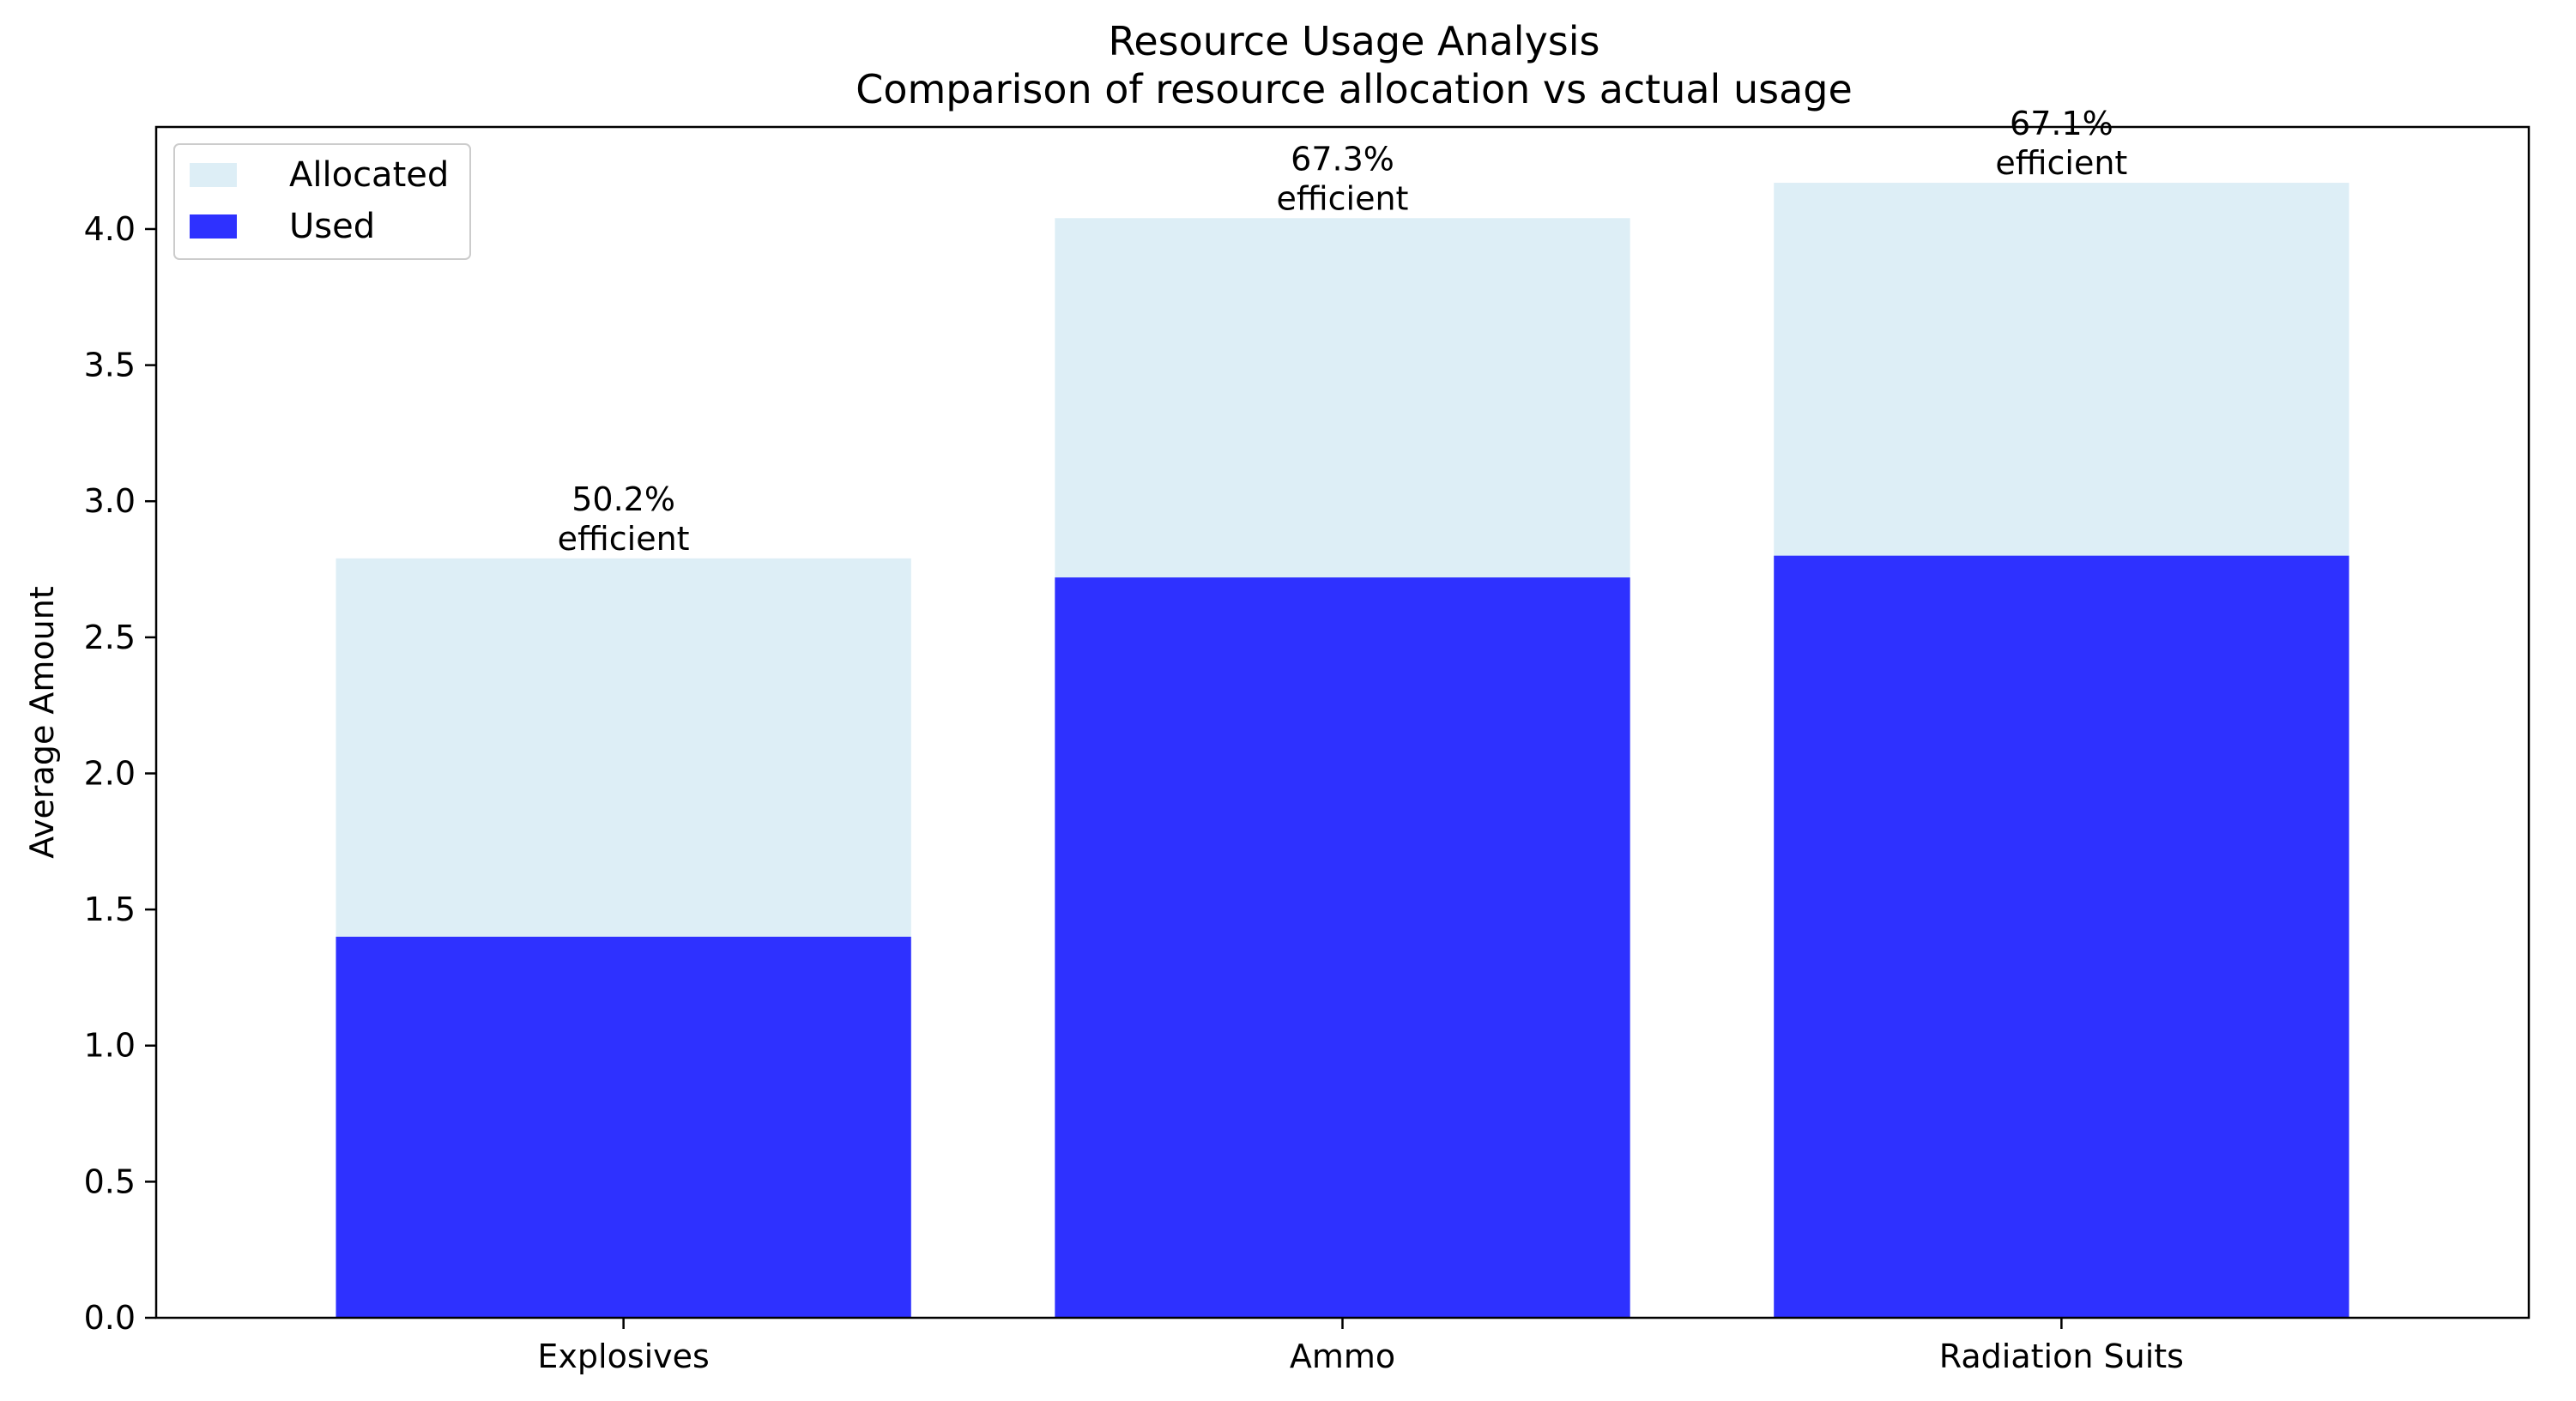 Image resolution: width=2576 pixels, height=1401 pixels. What do you see at coordinates (110, 1181) in the screenshot?
I see `y-tick-label-0-5: 0.5` at bounding box center [110, 1181].